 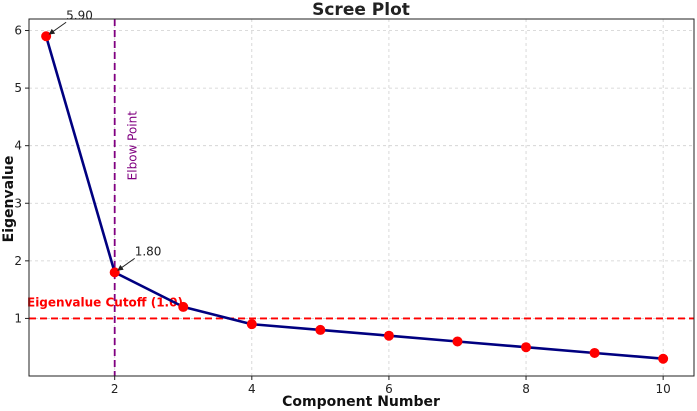 I want to click on annotation-label: 1.80, so click(x=148, y=251).